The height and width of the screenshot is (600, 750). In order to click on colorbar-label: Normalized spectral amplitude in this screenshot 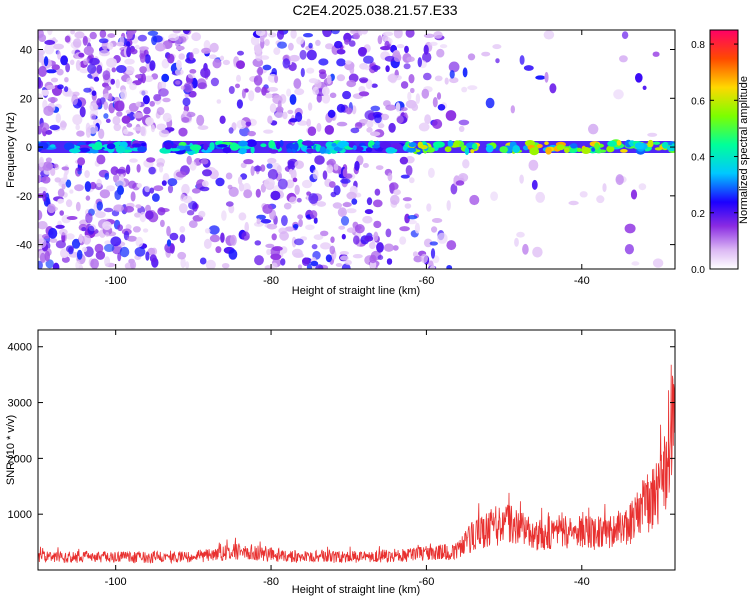, I will do `click(744, 150)`.